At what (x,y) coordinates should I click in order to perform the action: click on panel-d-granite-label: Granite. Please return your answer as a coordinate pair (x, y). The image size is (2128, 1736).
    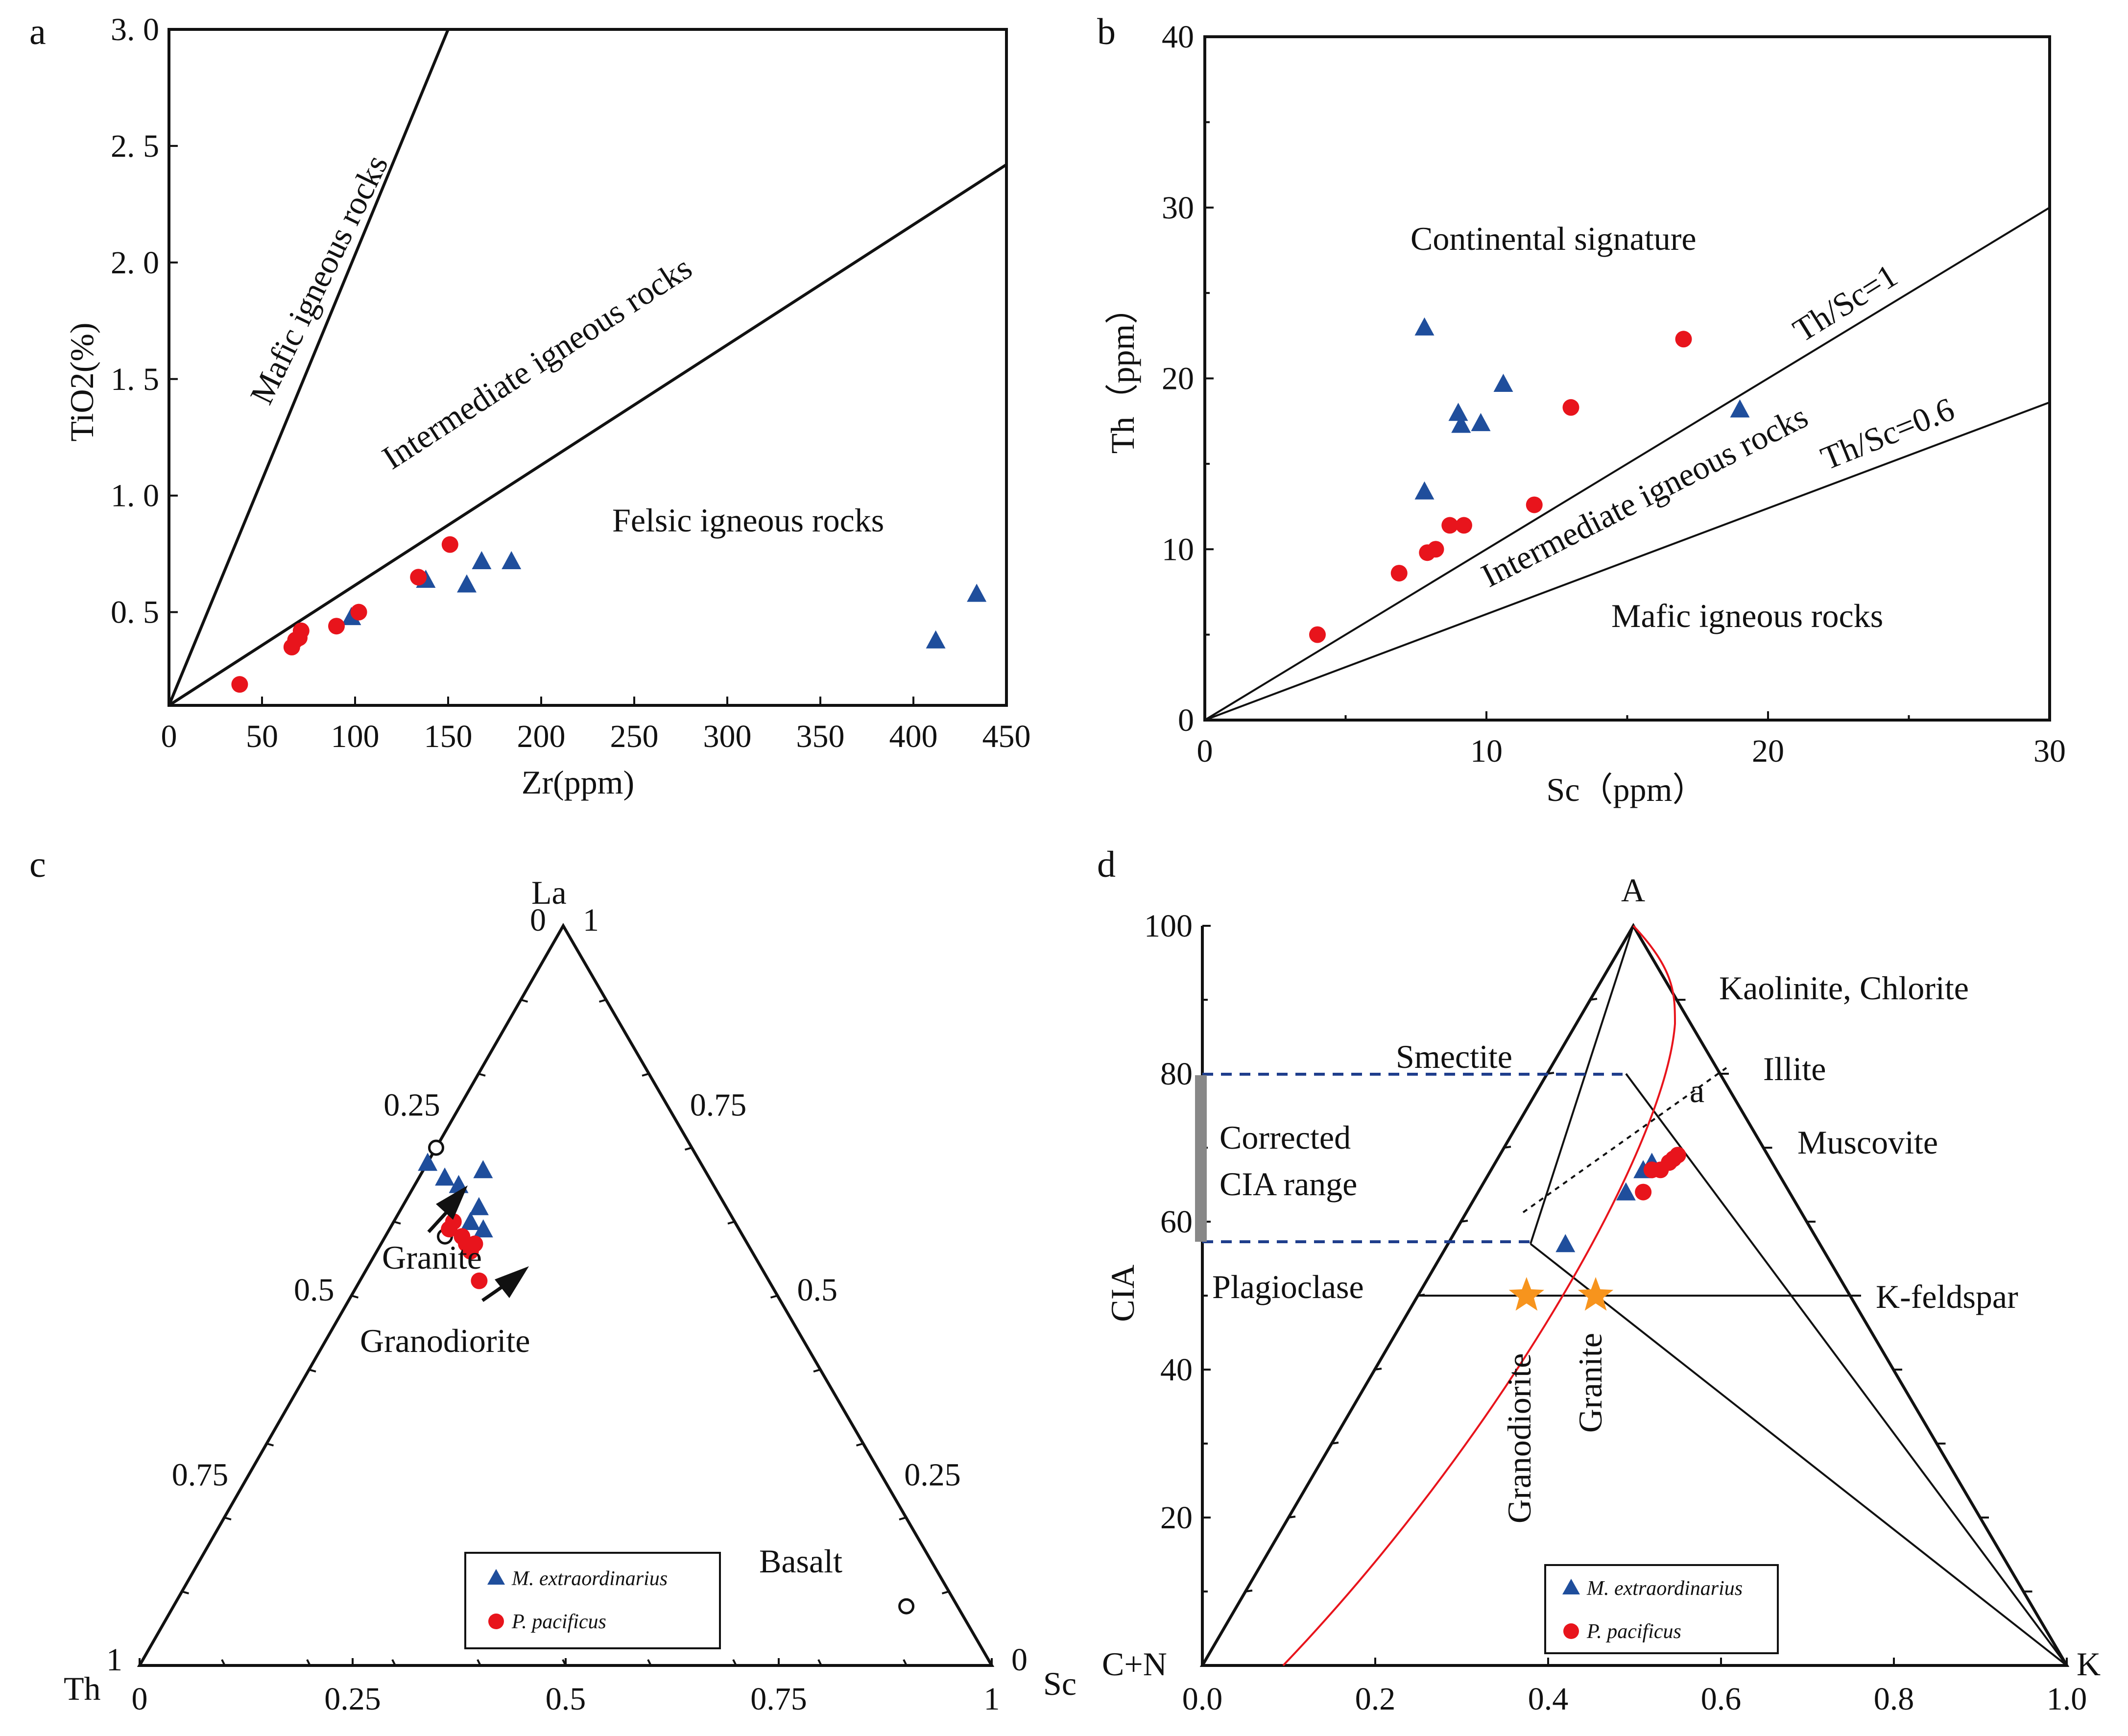
    Looking at the image, I should click on (1590, 1383).